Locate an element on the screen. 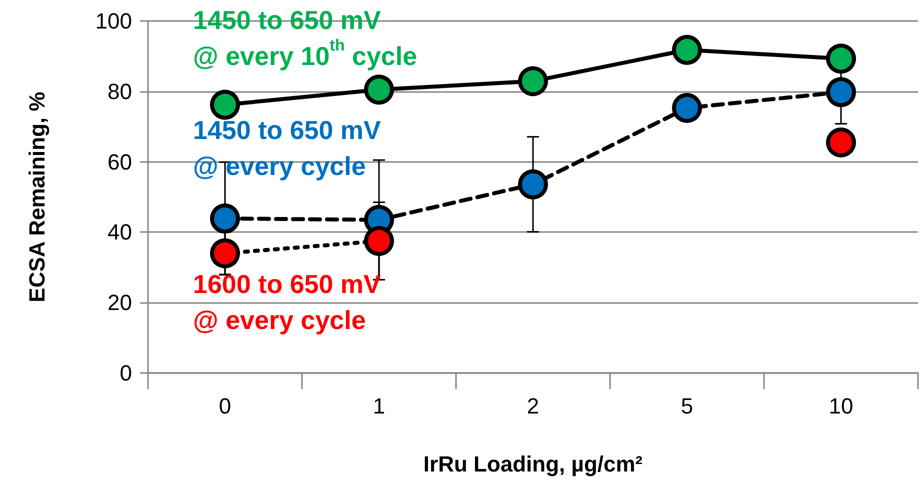 This screenshot has width=920, height=492. y-tick-label: 20 is located at coordinates (120, 303).